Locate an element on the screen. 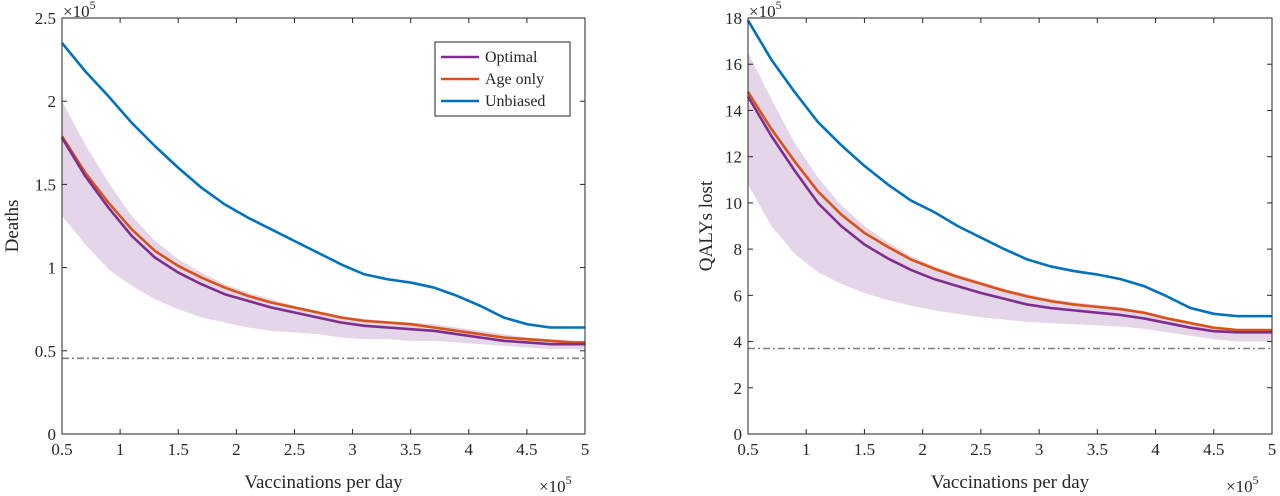 This screenshot has height=496, width=1280. qalys-y-multiplier: ×10⁵ is located at coordinates (765, 10).